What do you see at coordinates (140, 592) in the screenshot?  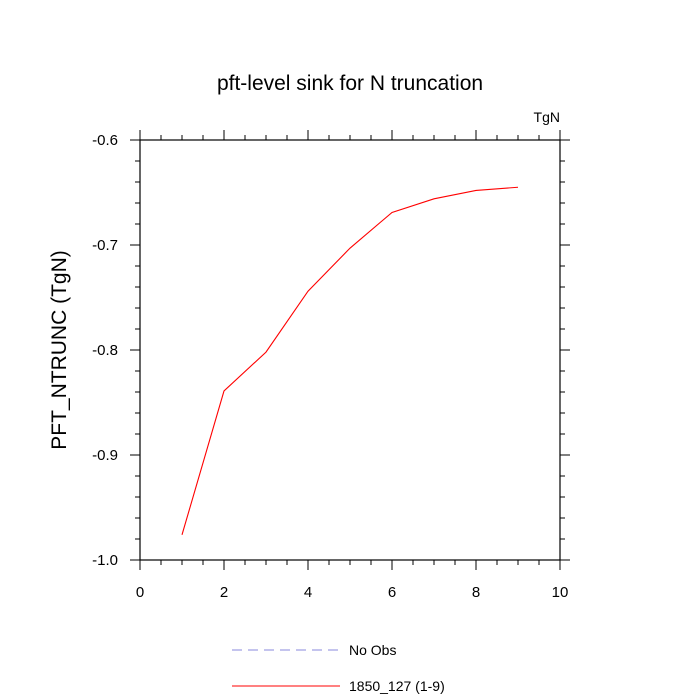 I see `x-tick-label: 0` at bounding box center [140, 592].